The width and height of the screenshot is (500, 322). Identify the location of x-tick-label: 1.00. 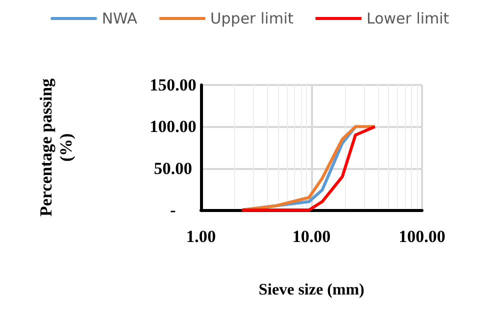
(201, 236).